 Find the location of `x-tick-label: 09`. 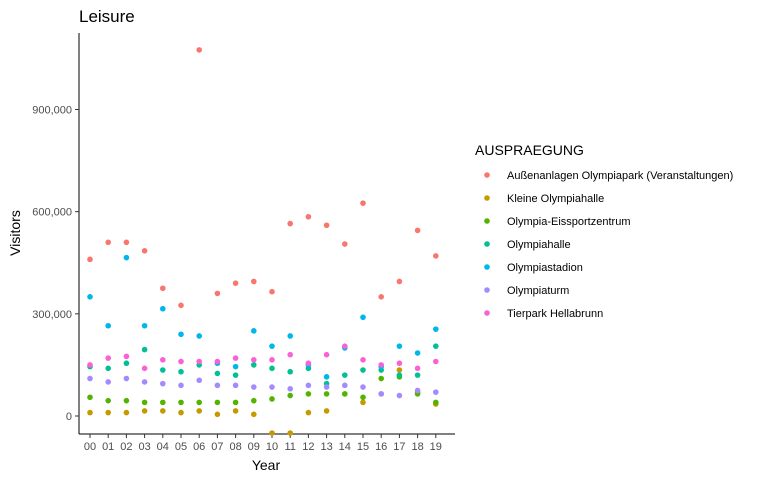

x-tick-label: 09 is located at coordinates (254, 447).